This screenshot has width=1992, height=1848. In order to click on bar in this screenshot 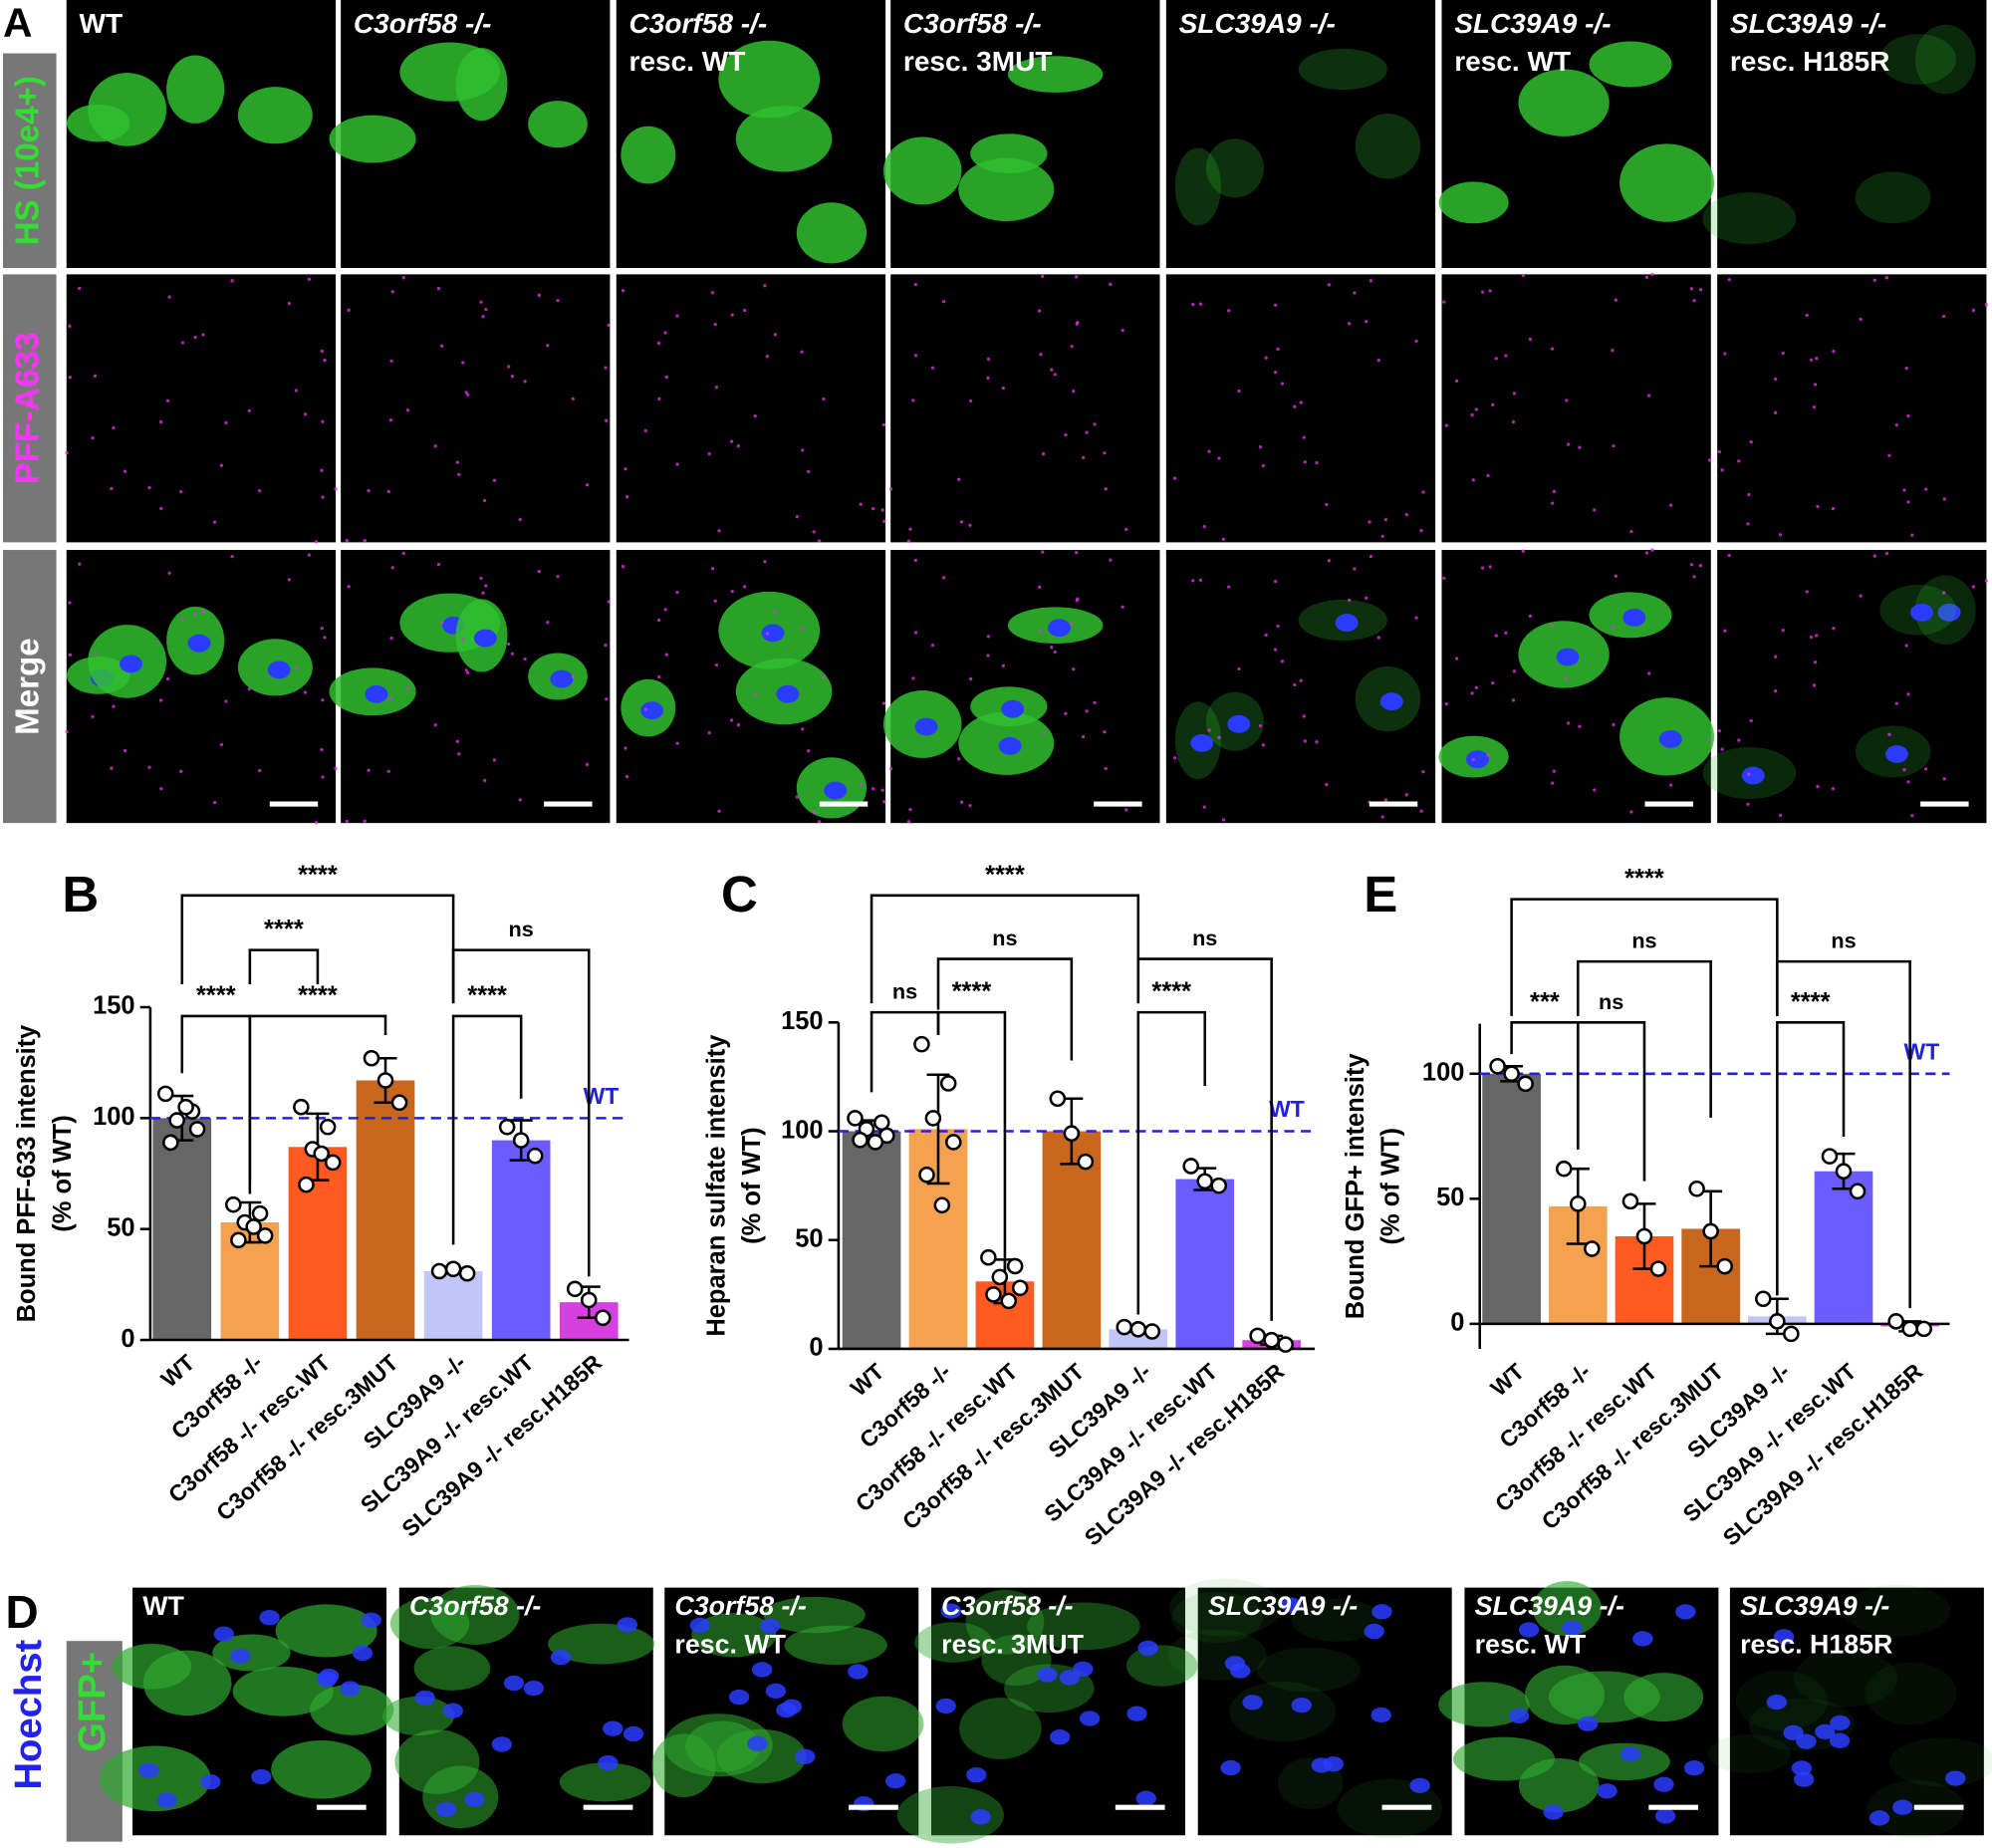, I will do `click(521, 1240)`.